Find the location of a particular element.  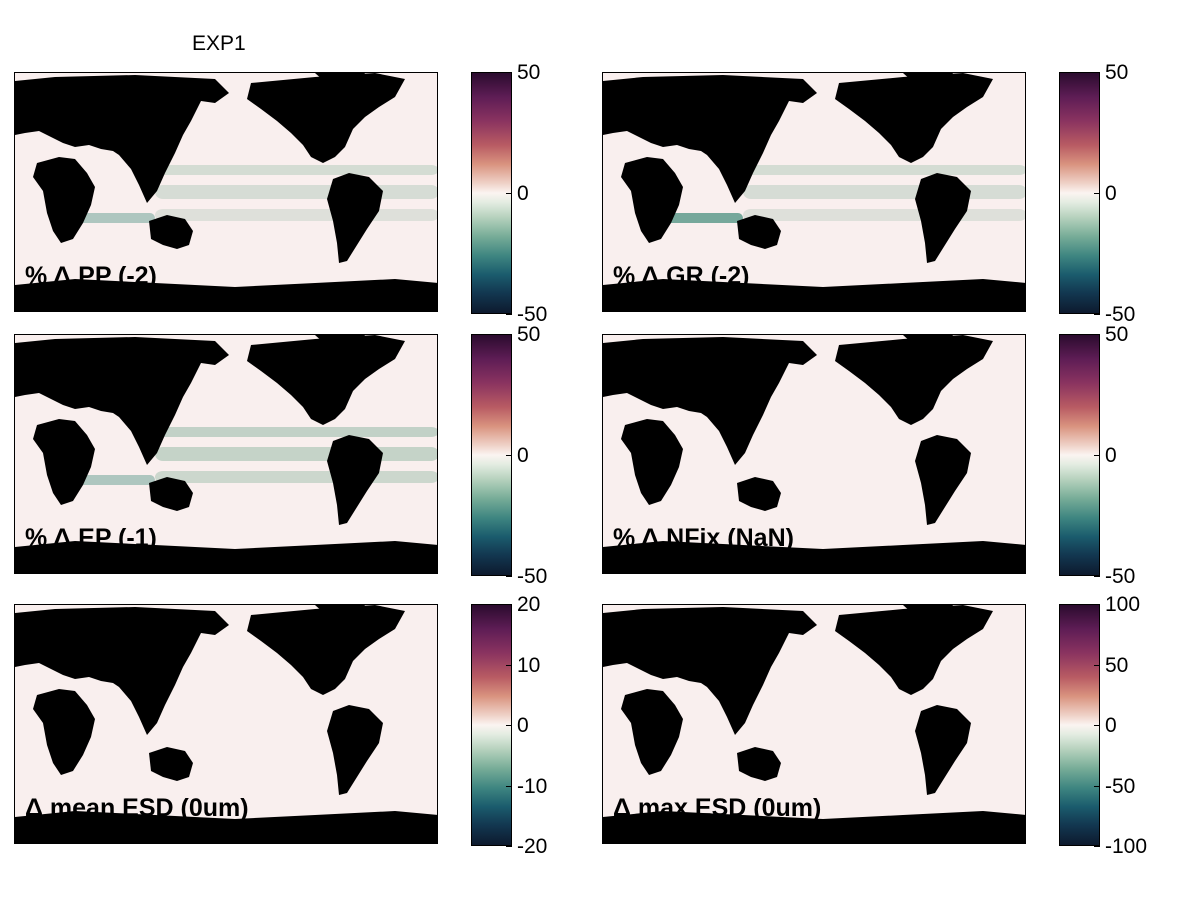

map-panel-pp: % Δ PP (-2) is located at coordinates (226, 192).